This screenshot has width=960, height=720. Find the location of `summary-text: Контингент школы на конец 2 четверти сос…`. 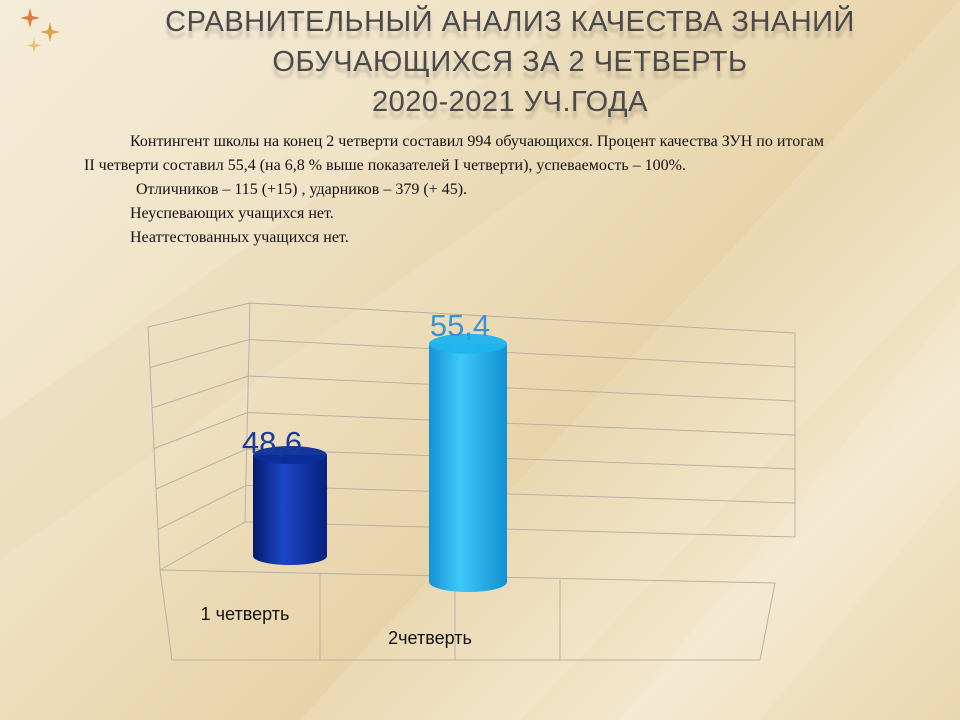

summary-text: Контингент школы на конец 2 четверти сос… is located at coordinates (454, 190).